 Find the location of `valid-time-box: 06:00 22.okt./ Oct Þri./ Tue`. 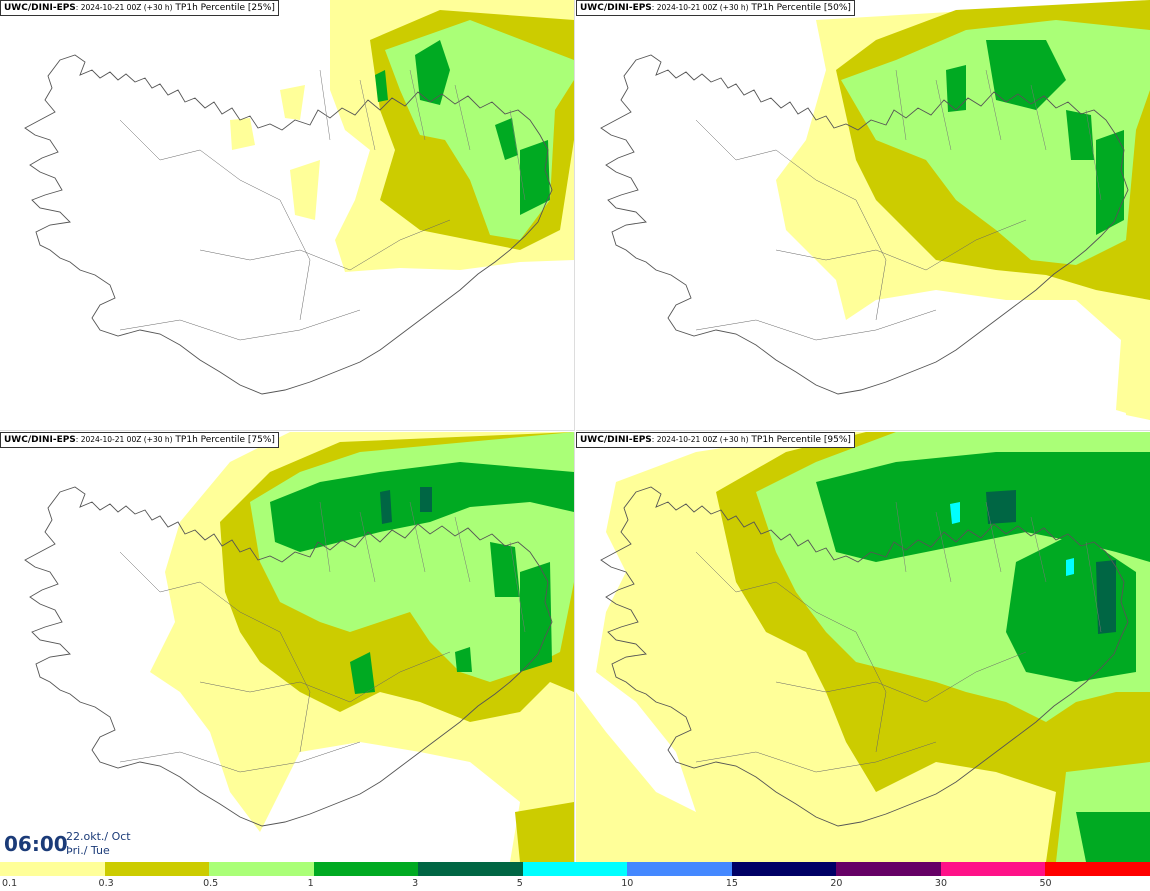

valid-time-box: 06:00 22.okt./ Oct Þri./ Tue is located at coordinates (70, 843).